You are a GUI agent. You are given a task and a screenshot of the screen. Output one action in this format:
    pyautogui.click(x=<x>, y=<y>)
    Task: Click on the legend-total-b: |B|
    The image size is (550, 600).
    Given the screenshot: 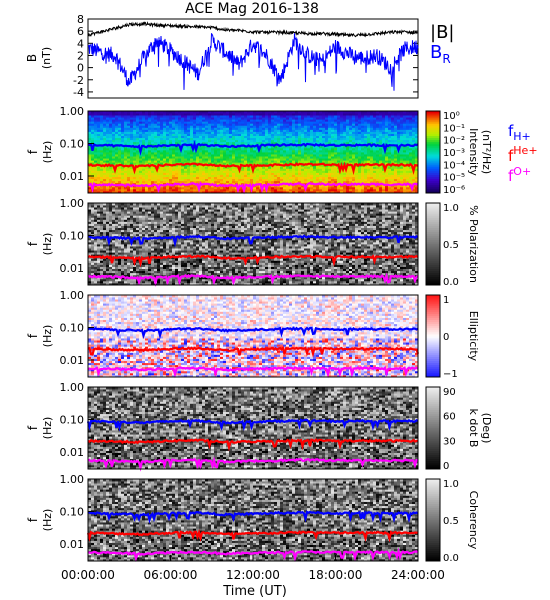 What is the action you would take?
    pyautogui.click(x=442, y=32)
    